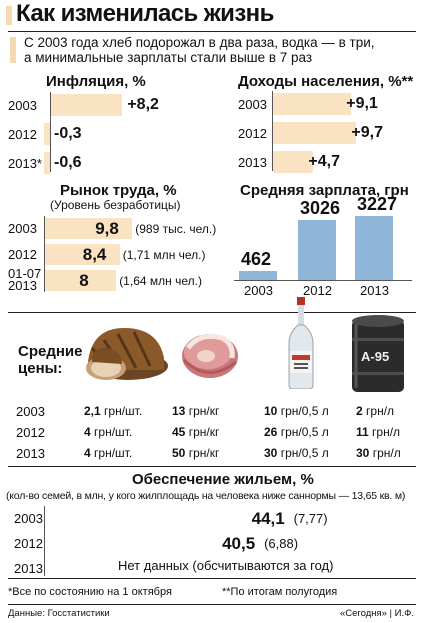  I want to click on price-cell-bread: 2,1 грн/шт., so click(113, 411).